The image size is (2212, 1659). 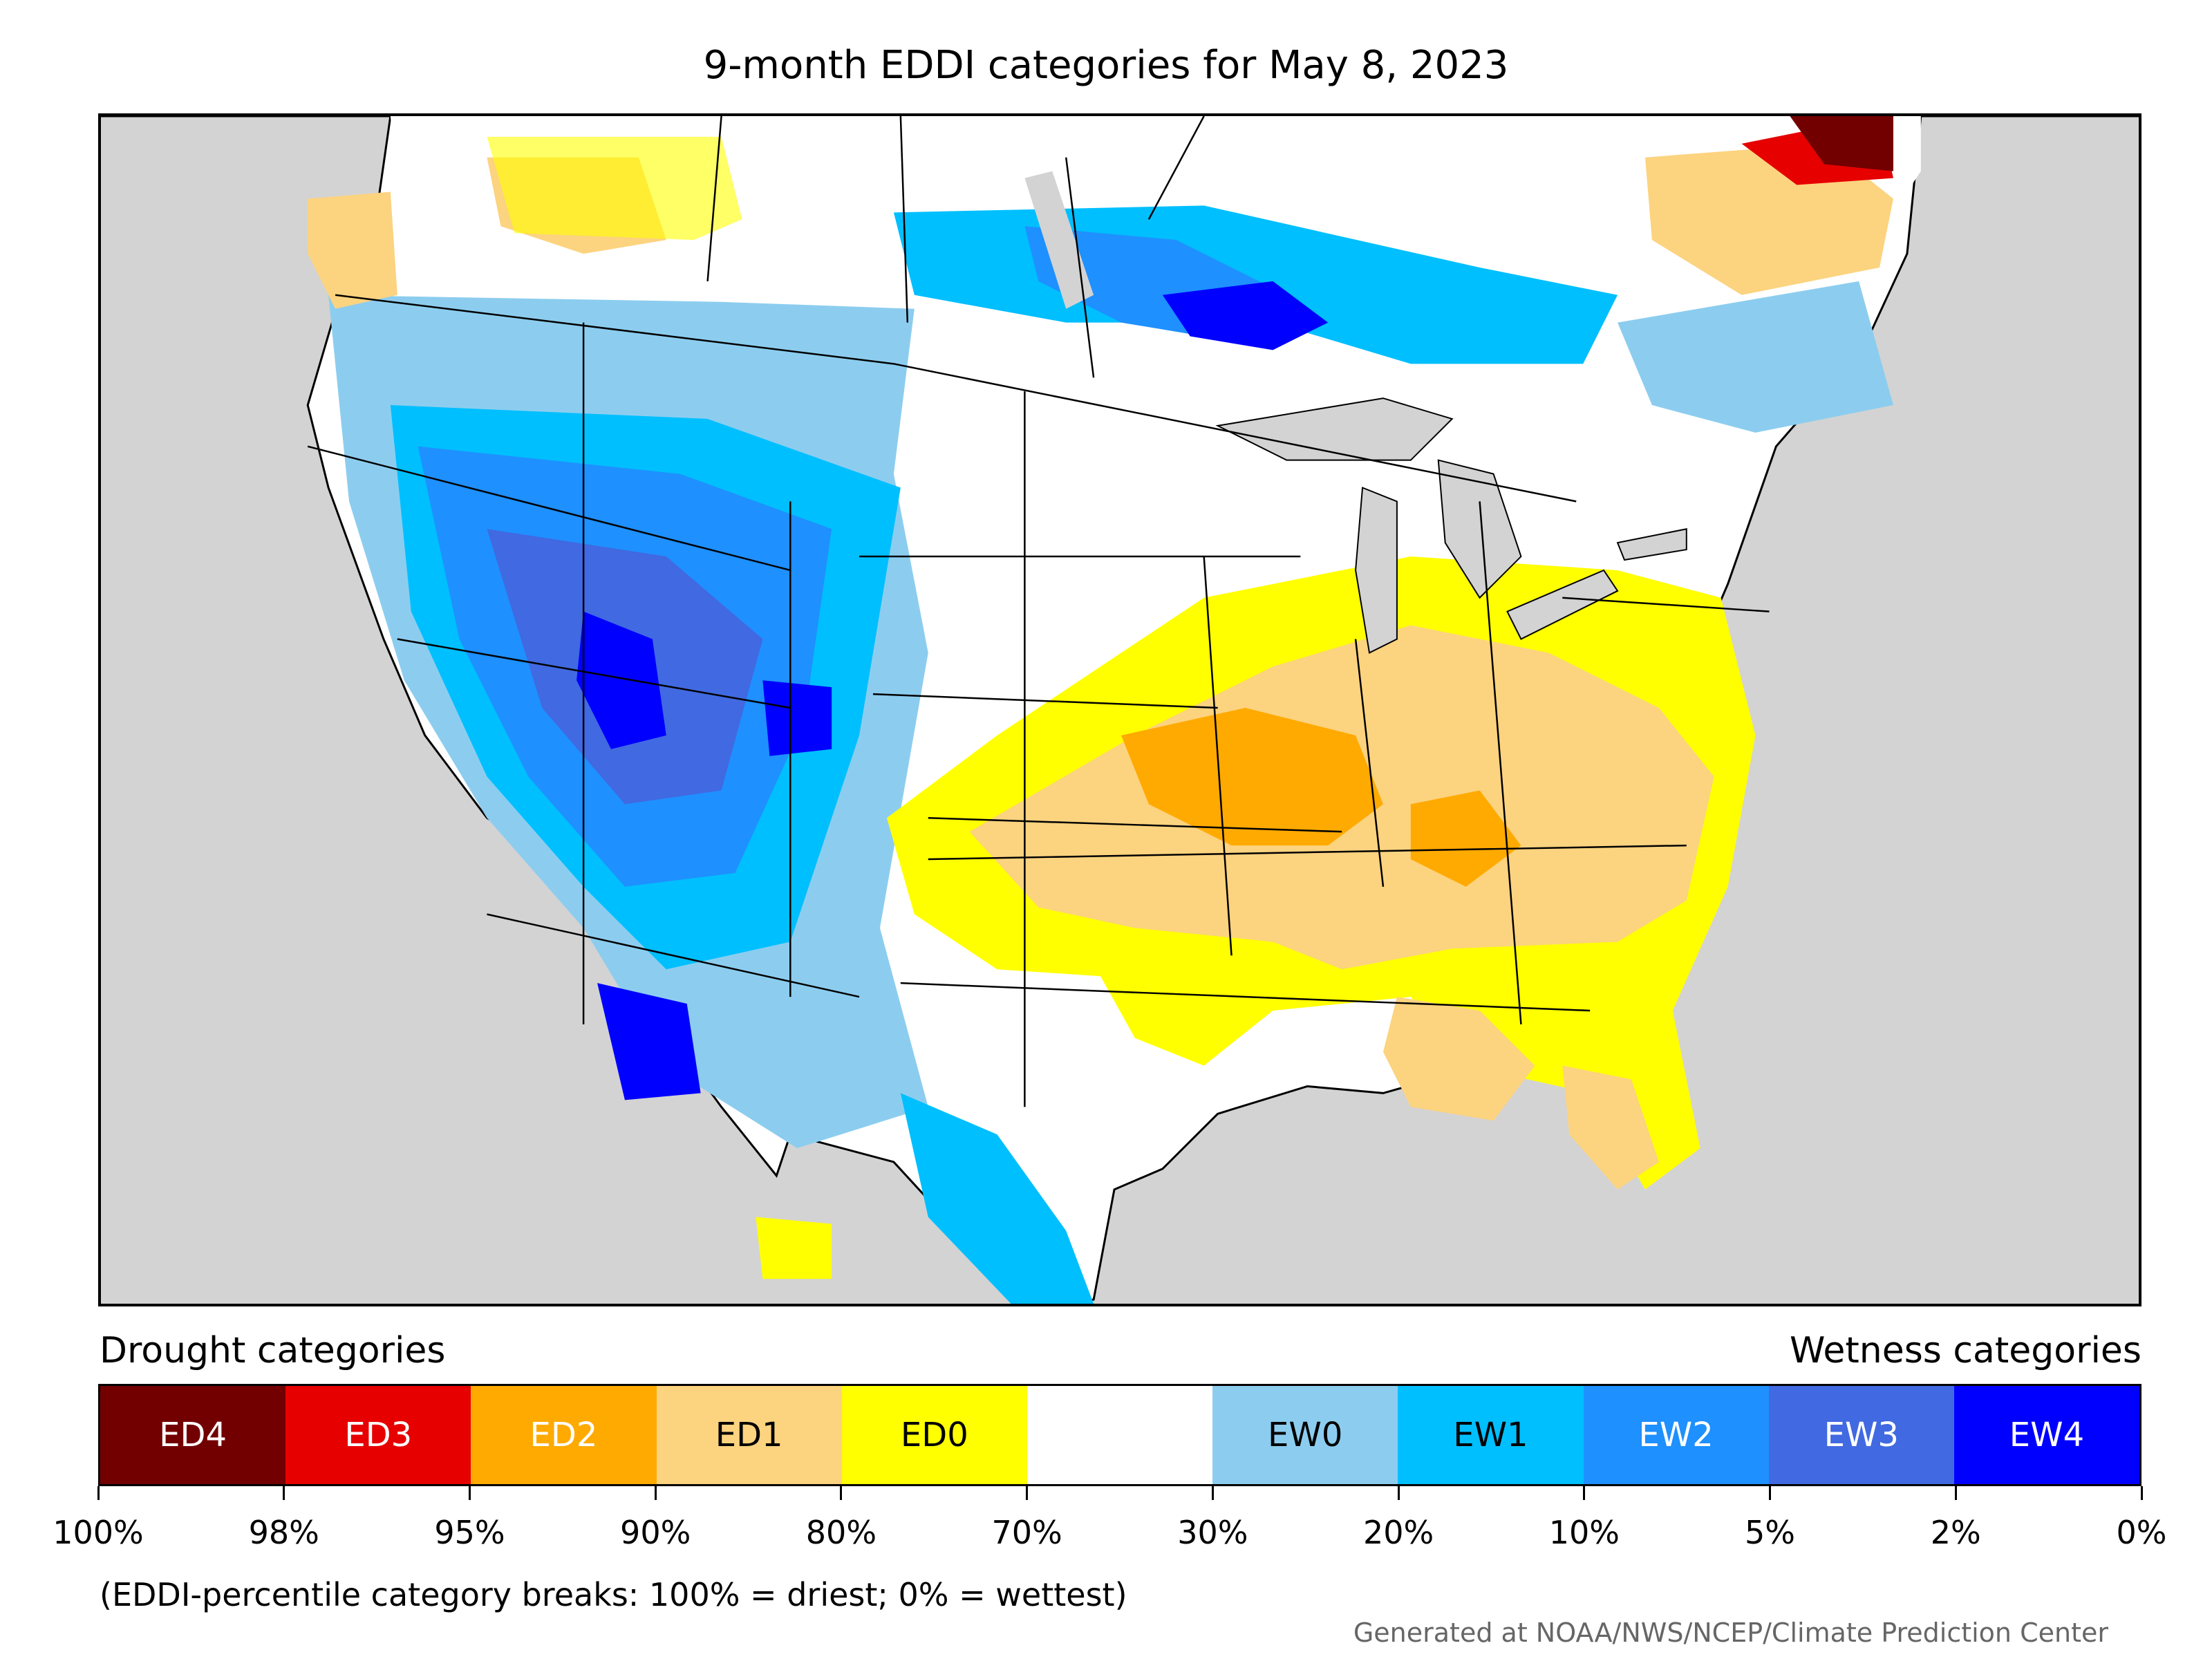 I want to click on colorbar-tick-label: 100%, so click(x=99, y=1532).